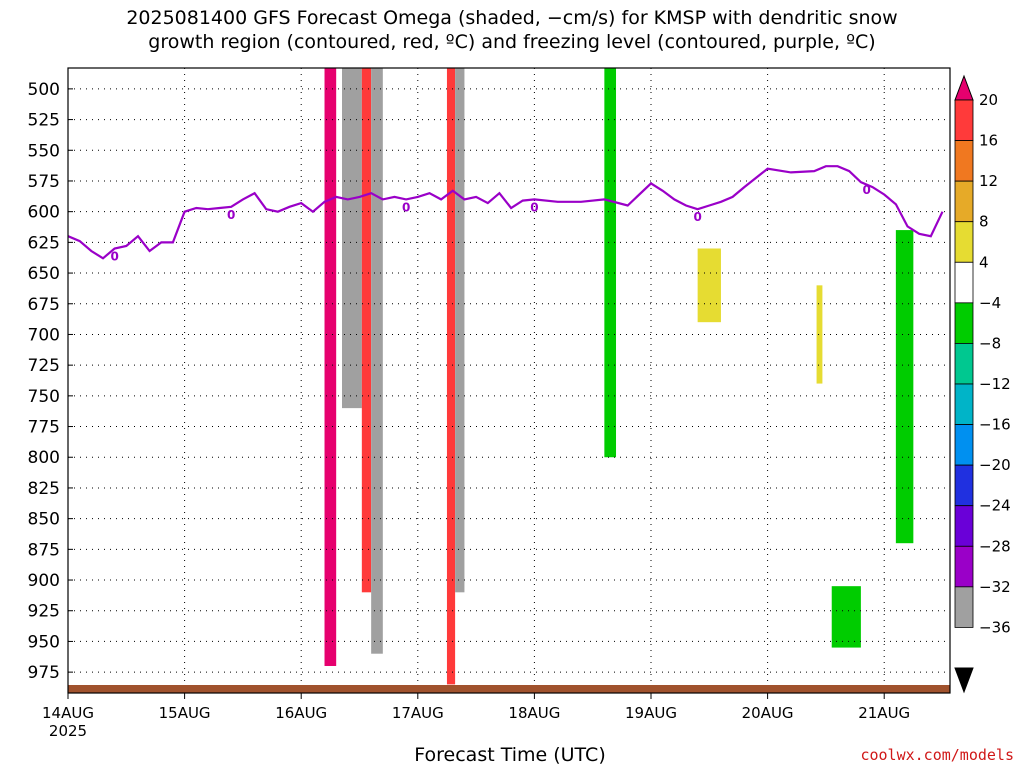 The width and height of the screenshot is (1024, 768). Describe the element at coordinates (995, 506) in the screenshot. I see `colorbar-label-10: −24` at that location.